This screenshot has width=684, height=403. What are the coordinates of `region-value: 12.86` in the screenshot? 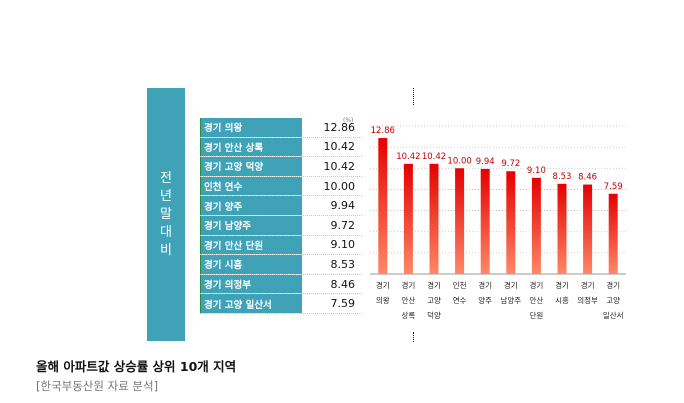 It's located at (339, 127).